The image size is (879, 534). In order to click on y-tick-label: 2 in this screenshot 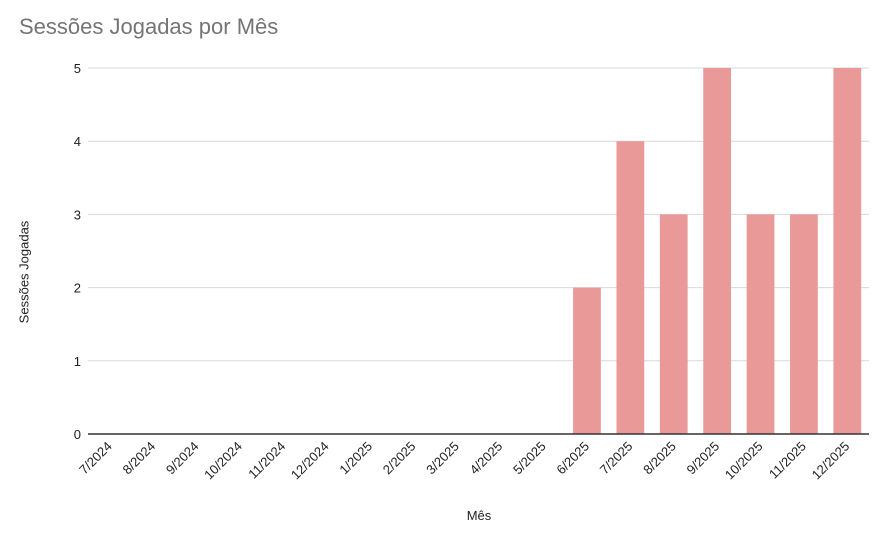, I will do `click(77, 288)`.